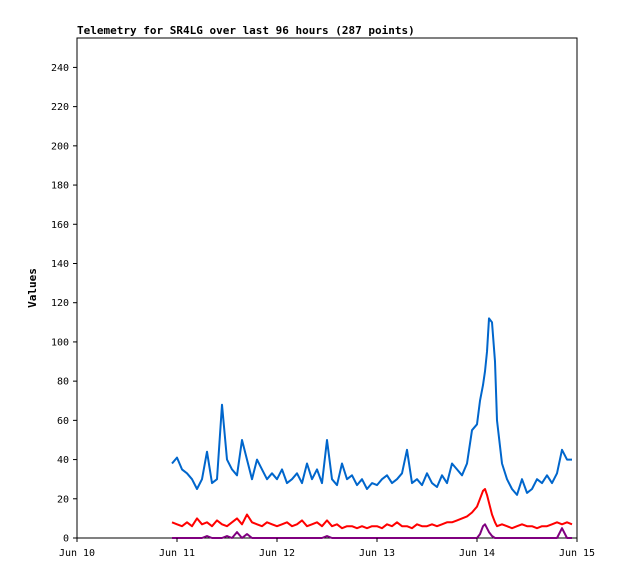 The image size is (618, 579). Describe the element at coordinates (63, 382) in the screenshot. I see `y-tick-label: 80` at that location.